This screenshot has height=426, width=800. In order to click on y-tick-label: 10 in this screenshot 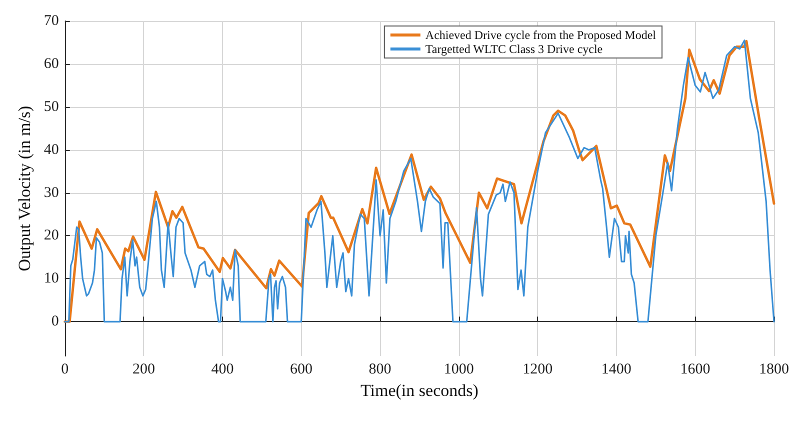, I will do `click(51, 278)`.